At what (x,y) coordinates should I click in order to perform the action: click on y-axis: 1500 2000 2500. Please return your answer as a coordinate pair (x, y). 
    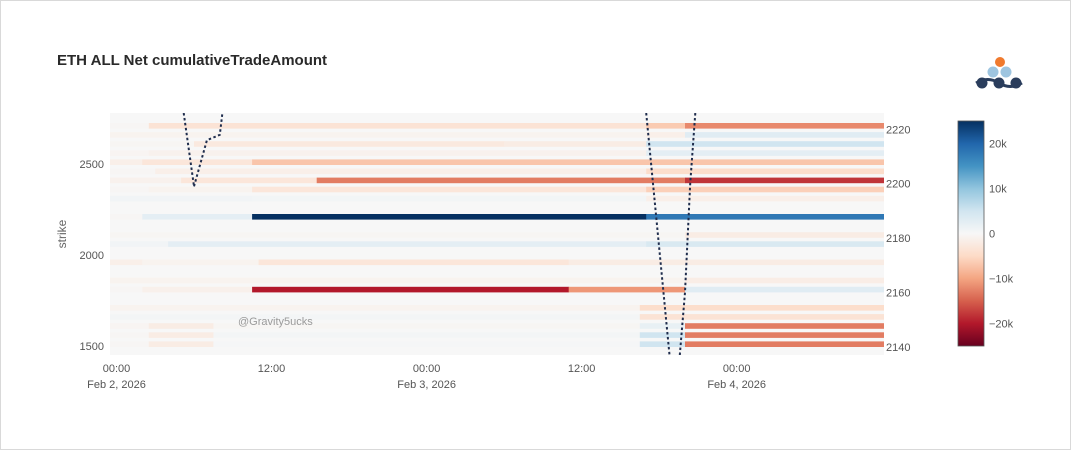
    Looking at the image, I should click on (92, 256).